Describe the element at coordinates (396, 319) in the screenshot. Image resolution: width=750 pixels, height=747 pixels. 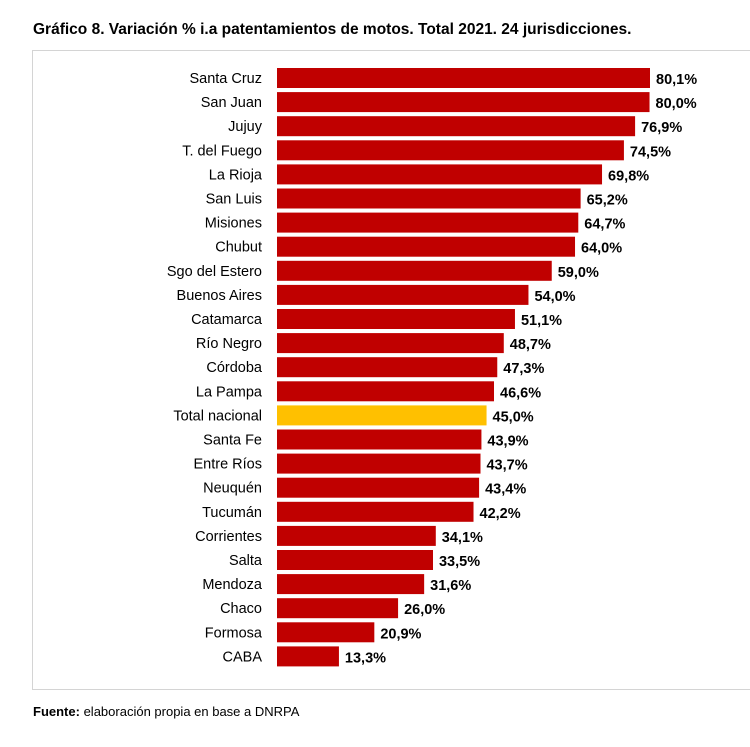
I see `bar-catamarca` at that location.